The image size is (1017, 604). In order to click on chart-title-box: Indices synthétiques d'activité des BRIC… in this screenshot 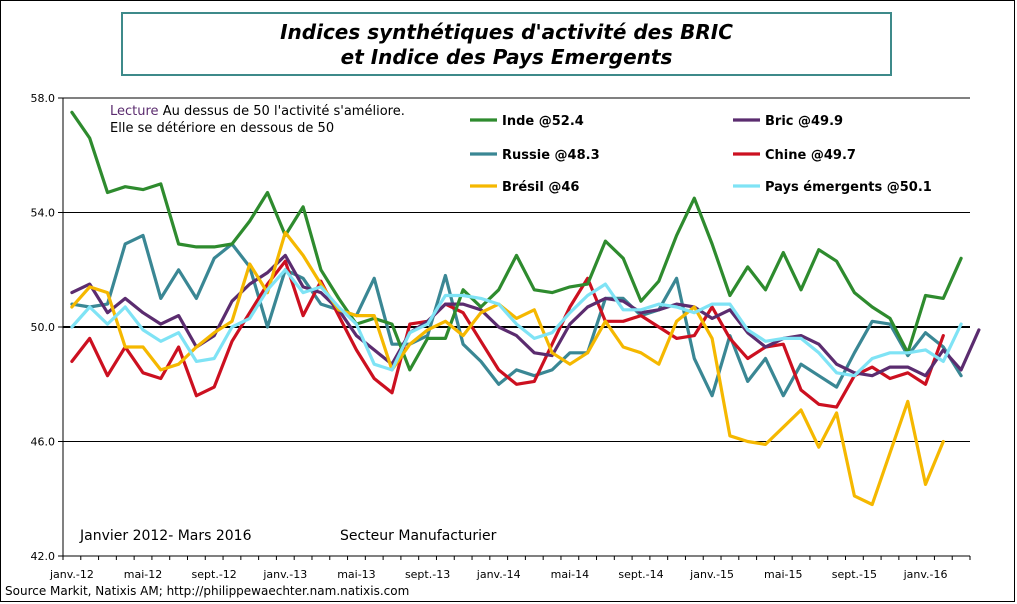, I will do `click(506, 44)`.